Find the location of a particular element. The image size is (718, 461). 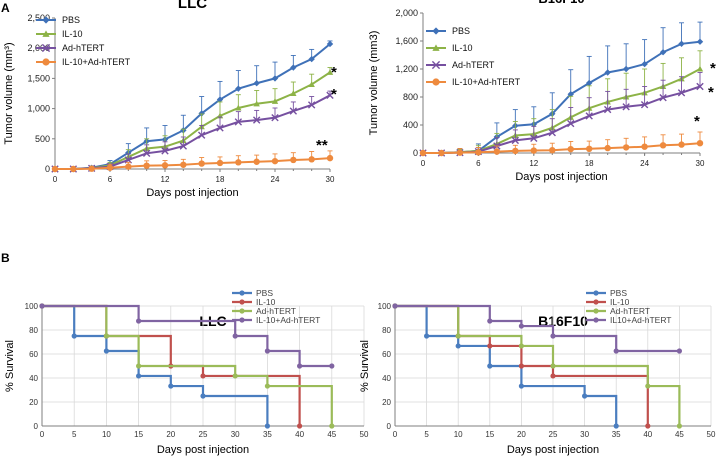

legend-label: IL-10+Ad-hTERT is located at coordinates (96, 62).